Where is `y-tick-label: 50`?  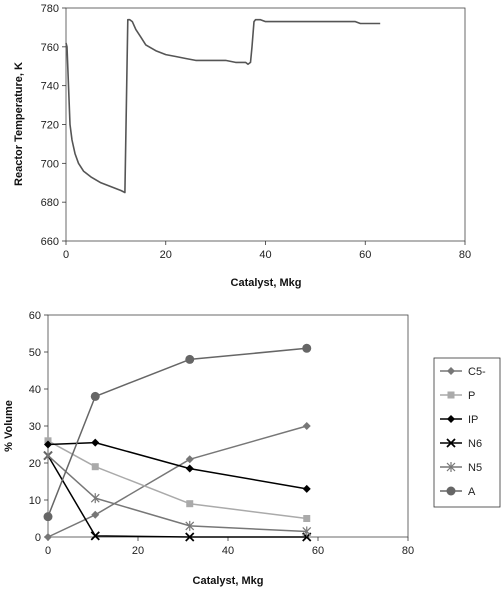 y-tick-label: 50 is located at coordinates (35, 353).